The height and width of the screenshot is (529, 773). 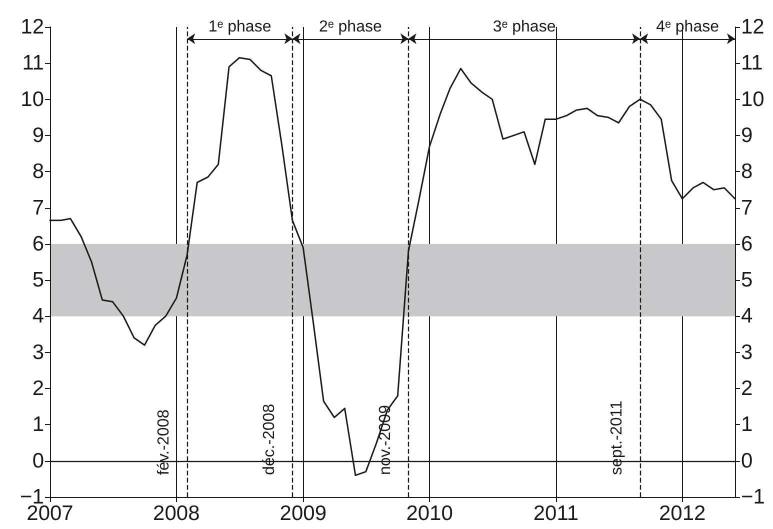 What do you see at coordinates (747, 208) in the screenshot?
I see `y2-tick-label: 7` at bounding box center [747, 208].